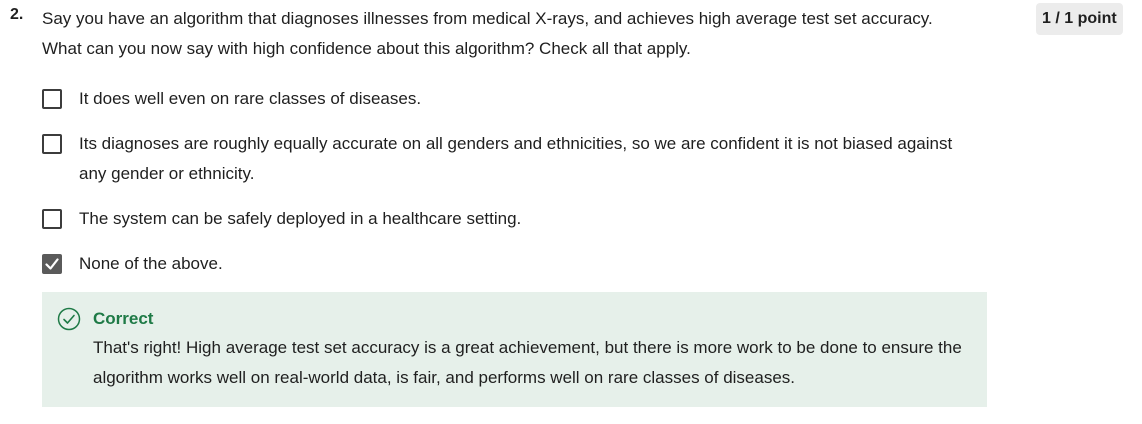 This screenshot has height=424, width=1142. I want to click on question-number: 2., so click(17, 14).